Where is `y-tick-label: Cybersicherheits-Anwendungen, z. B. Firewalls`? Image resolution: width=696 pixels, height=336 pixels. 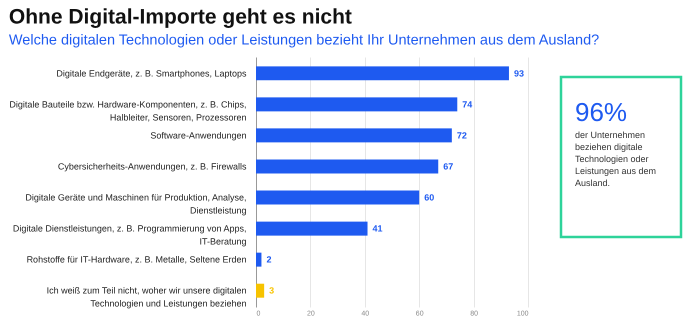
y-tick-label: Cybersicherheits-Anwendungen, z. B. Firewalls is located at coordinates (152, 166).